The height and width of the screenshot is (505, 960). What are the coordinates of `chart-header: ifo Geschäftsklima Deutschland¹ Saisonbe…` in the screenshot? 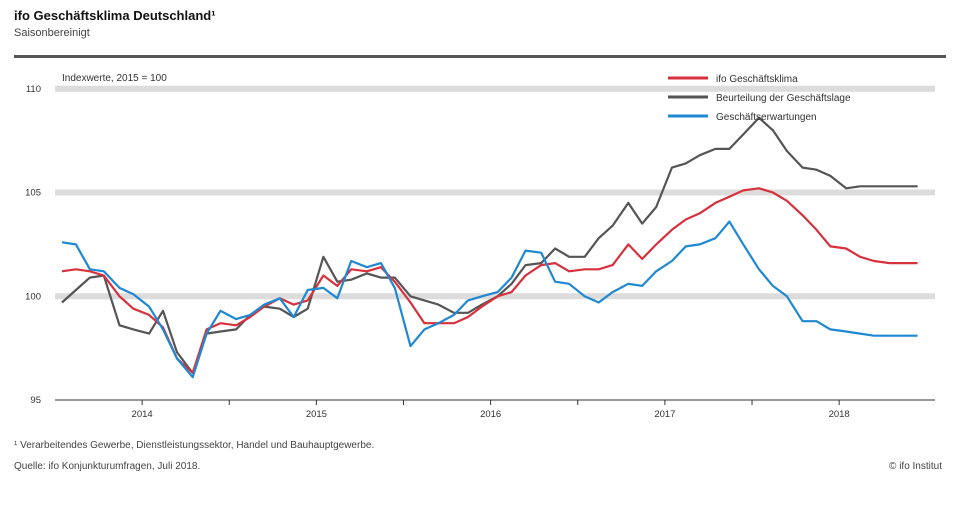 It's located at (115, 23).